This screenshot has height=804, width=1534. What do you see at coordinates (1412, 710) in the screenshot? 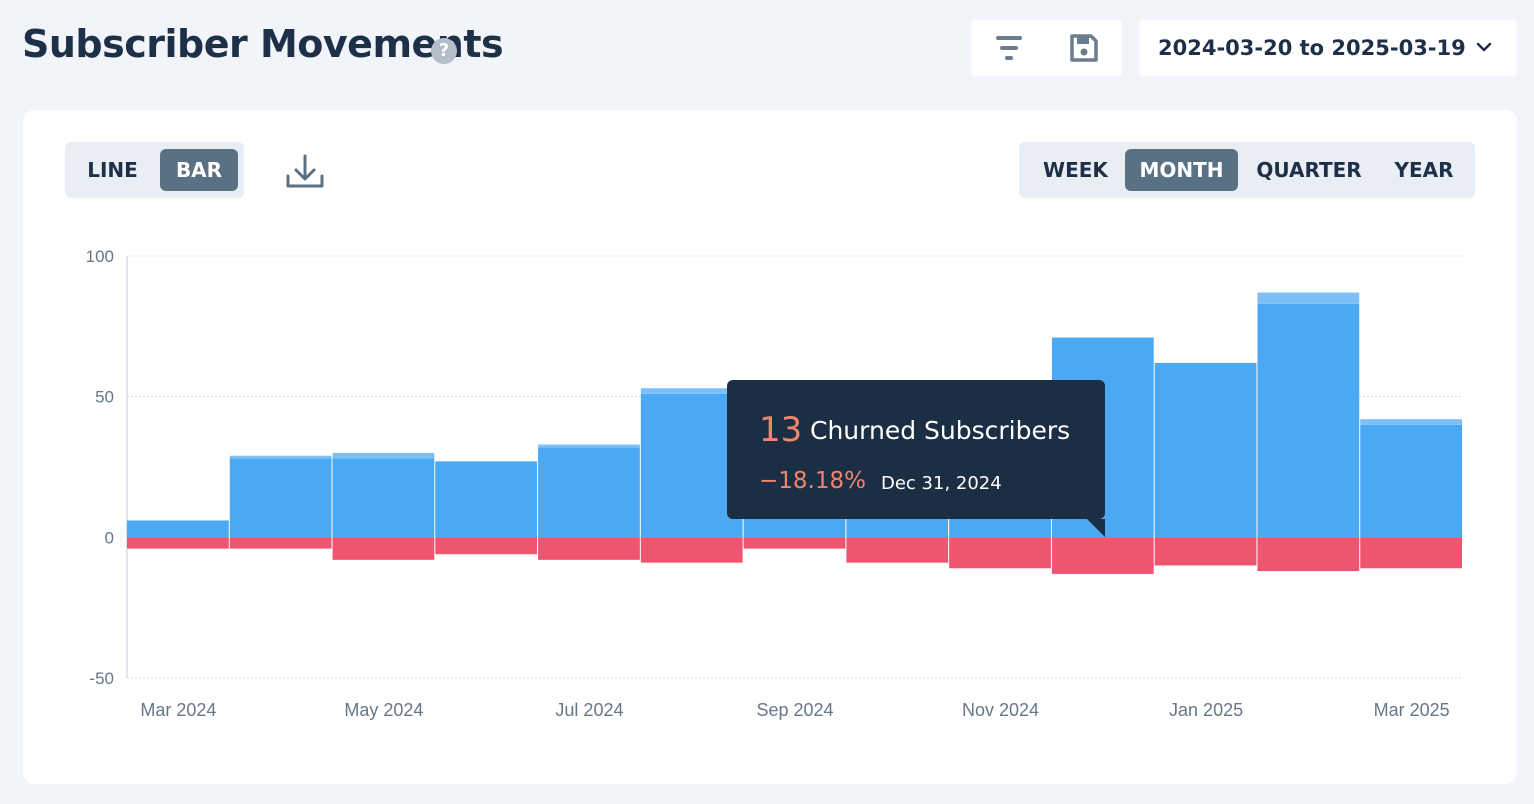
I see `x-tick-label: Mar 2025` at bounding box center [1412, 710].